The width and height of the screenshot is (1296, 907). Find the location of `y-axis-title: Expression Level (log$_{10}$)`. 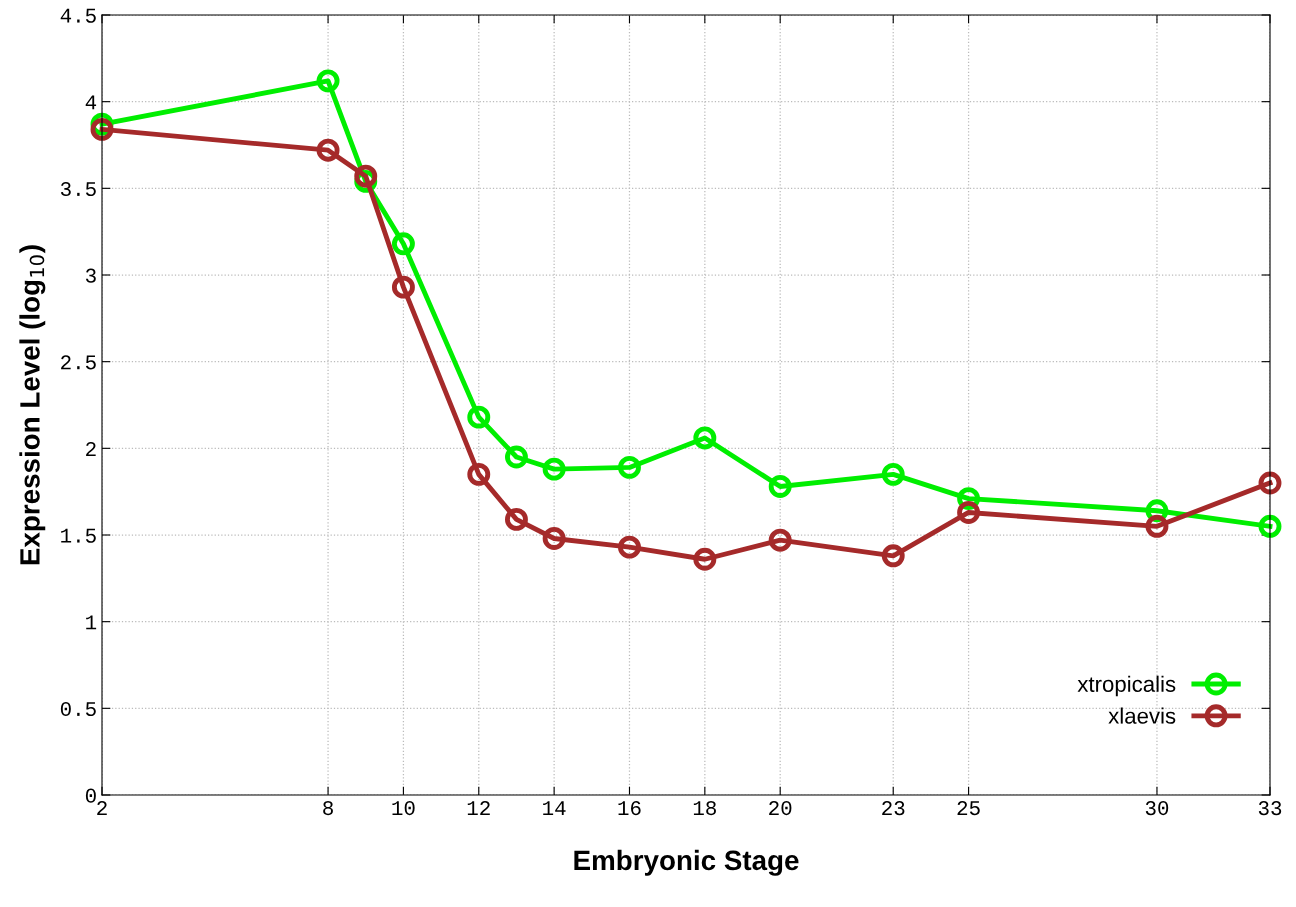

y-axis-title: Expression Level (log$_{10}$) is located at coordinates (32, 405).